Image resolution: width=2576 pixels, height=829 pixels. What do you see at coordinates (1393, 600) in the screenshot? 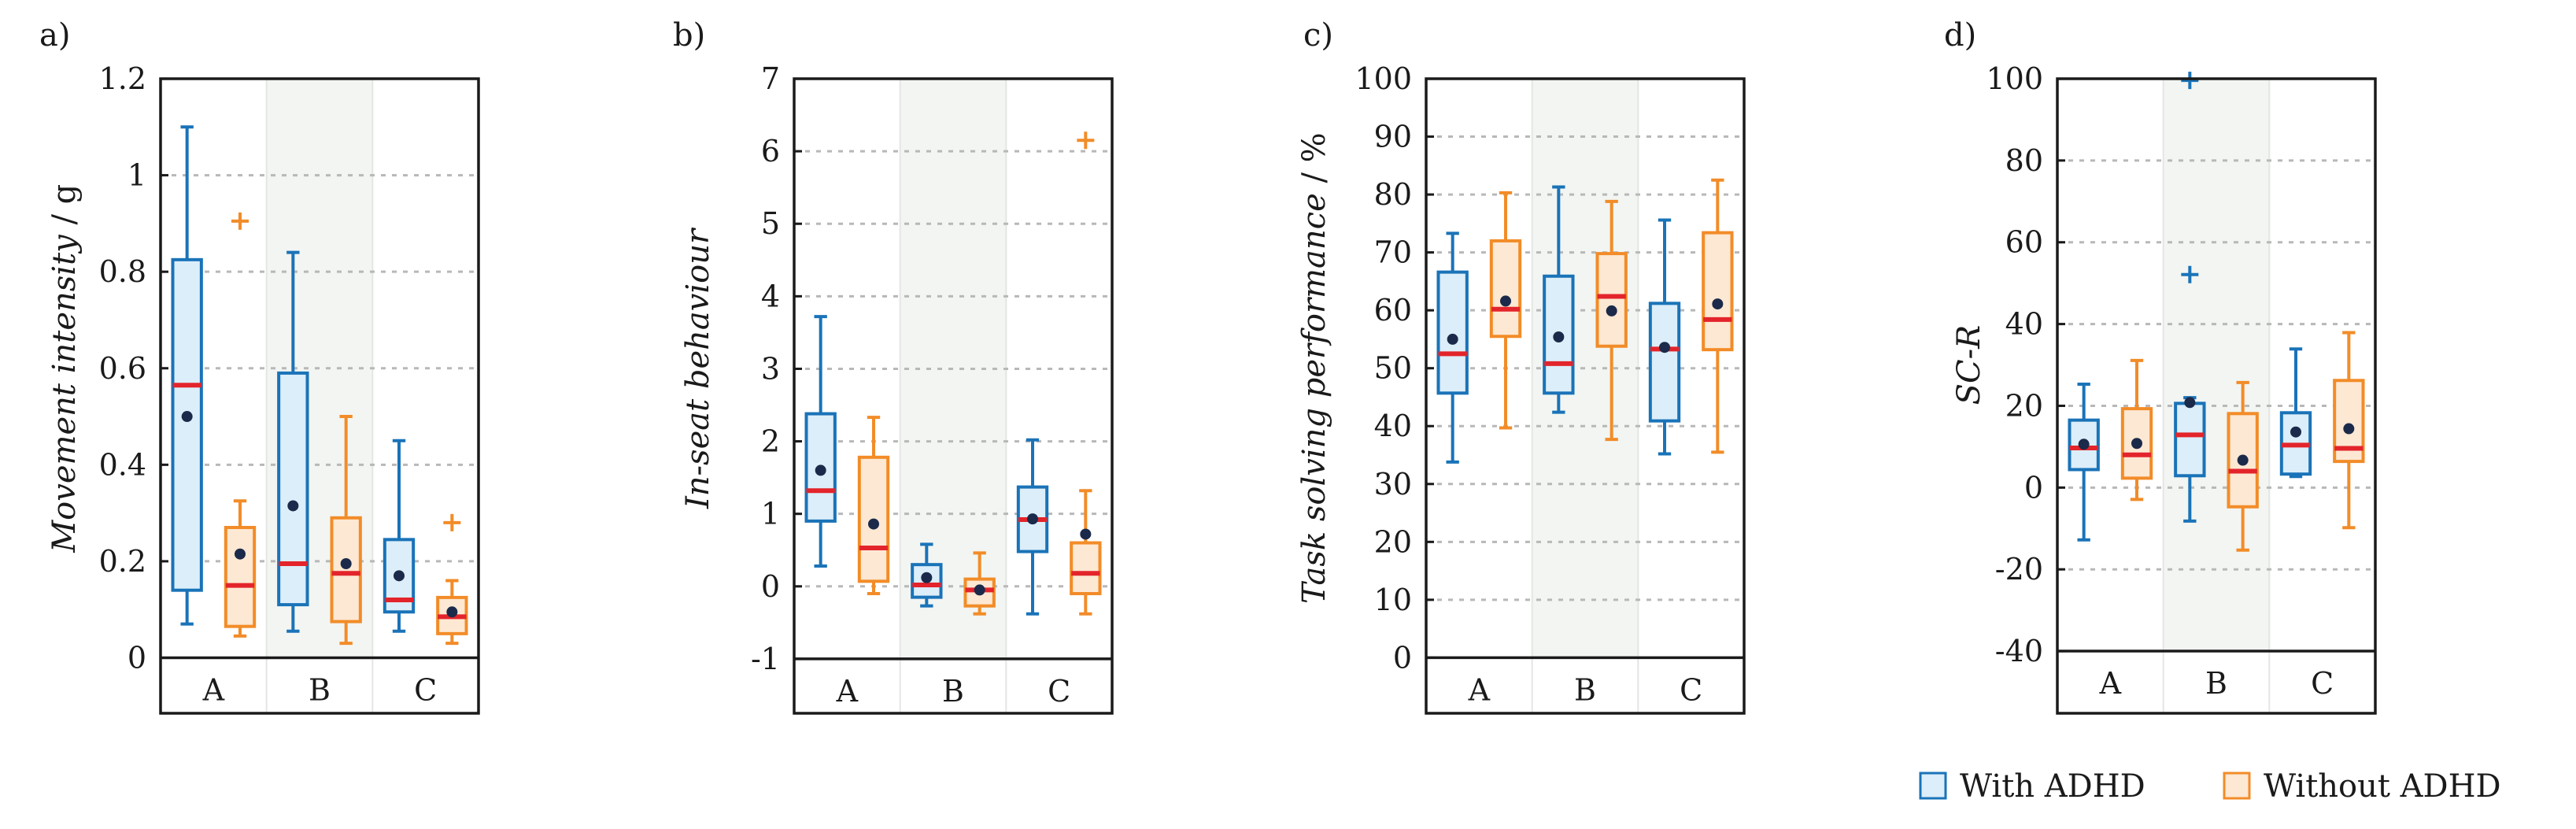
I see `y-tick-label: 10` at bounding box center [1393, 600].